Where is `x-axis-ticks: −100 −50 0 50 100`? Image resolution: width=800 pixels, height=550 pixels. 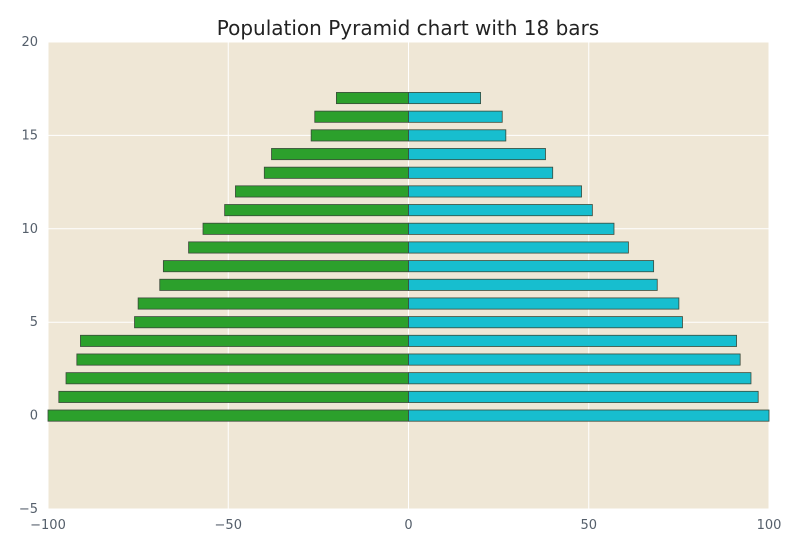
x-axis-ticks: −100 −50 0 50 100 is located at coordinates (405, 525).